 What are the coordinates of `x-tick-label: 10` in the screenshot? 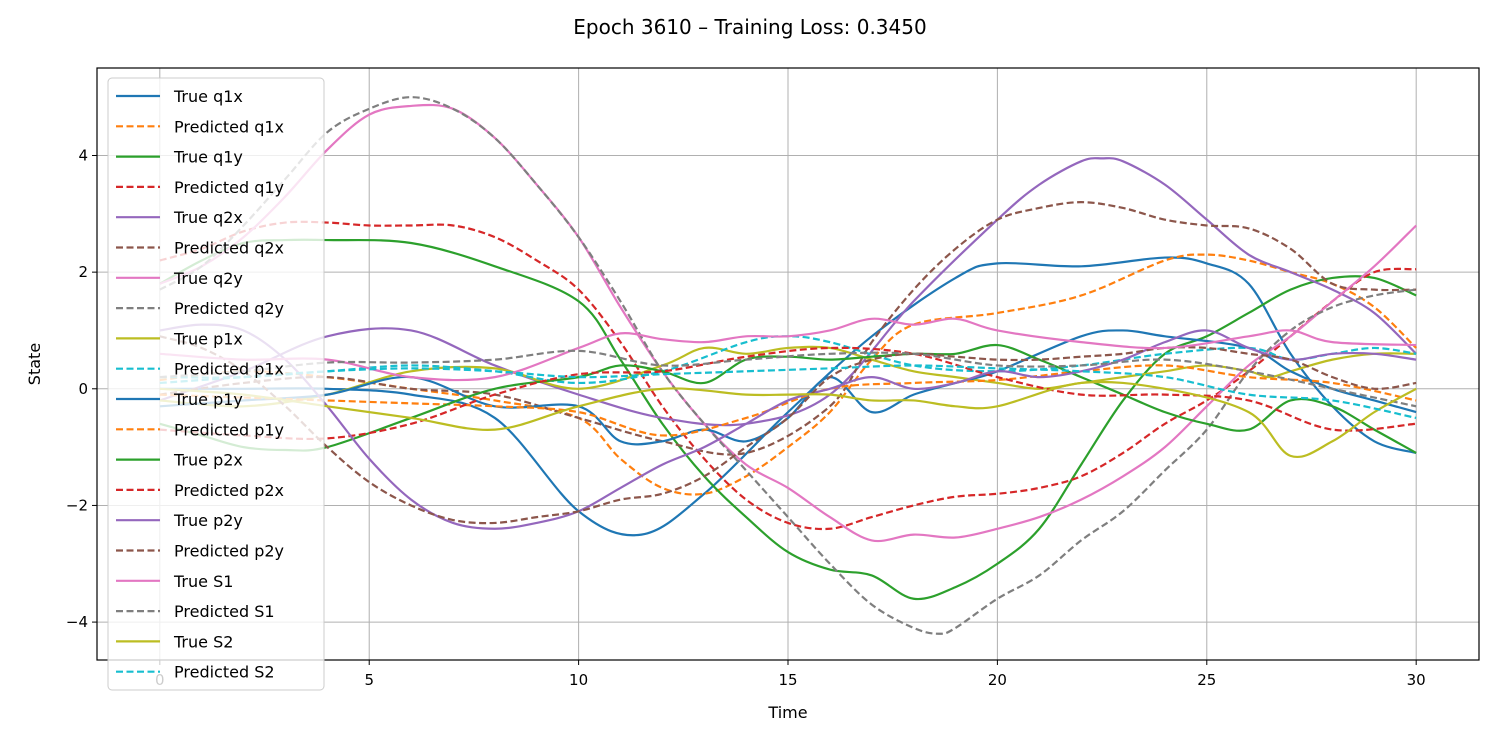 It's located at (578, 680).